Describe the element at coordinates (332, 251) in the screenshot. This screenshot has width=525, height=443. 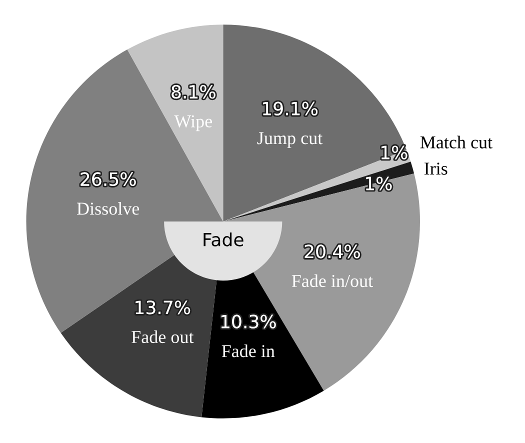
I see `data-label: 20.4%` at that location.